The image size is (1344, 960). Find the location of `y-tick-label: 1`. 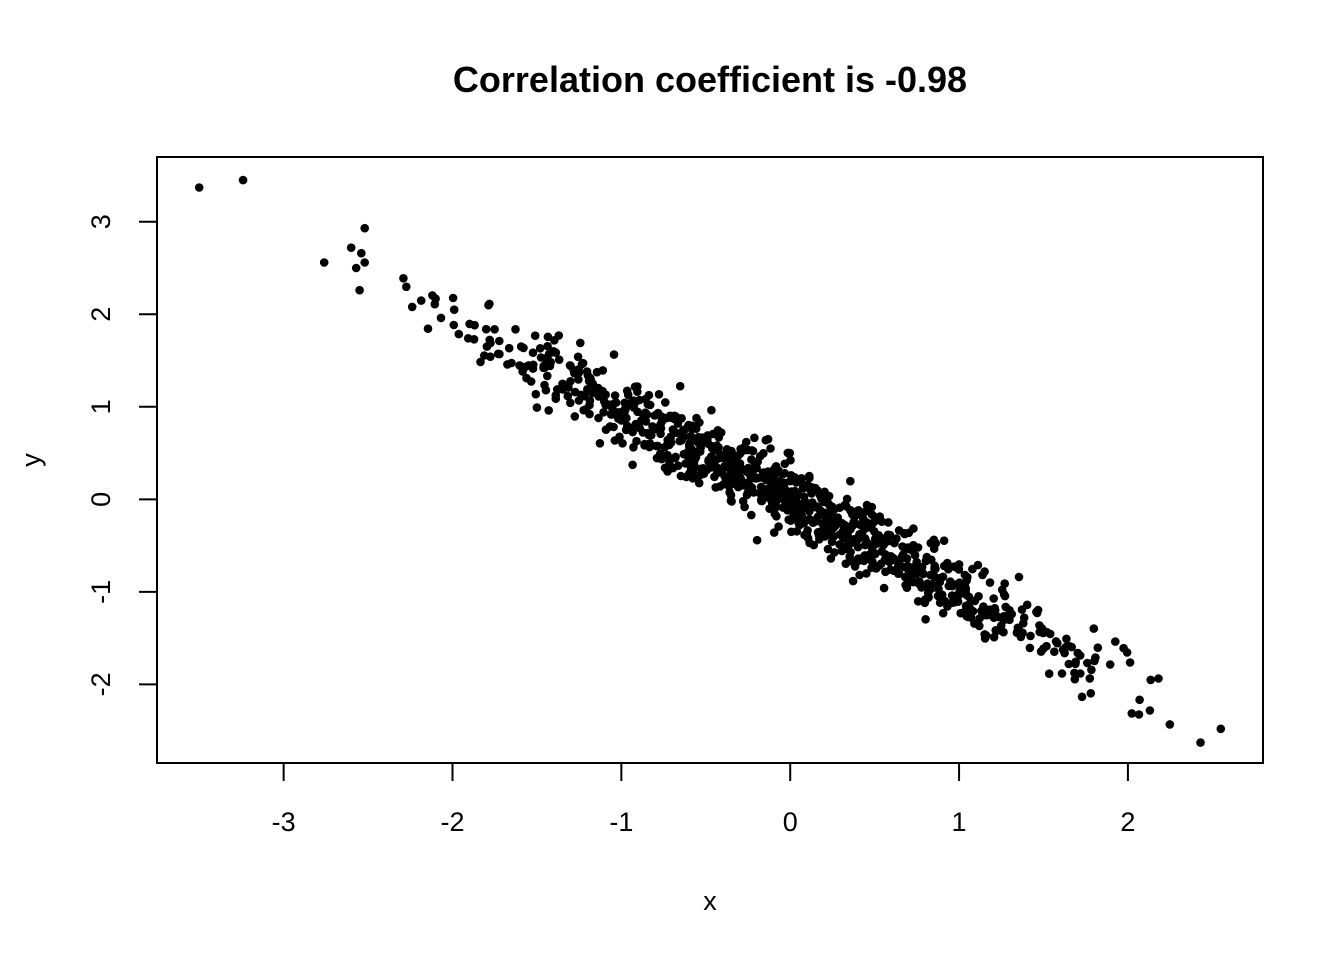

y-tick-label: 1 is located at coordinates (101, 406).